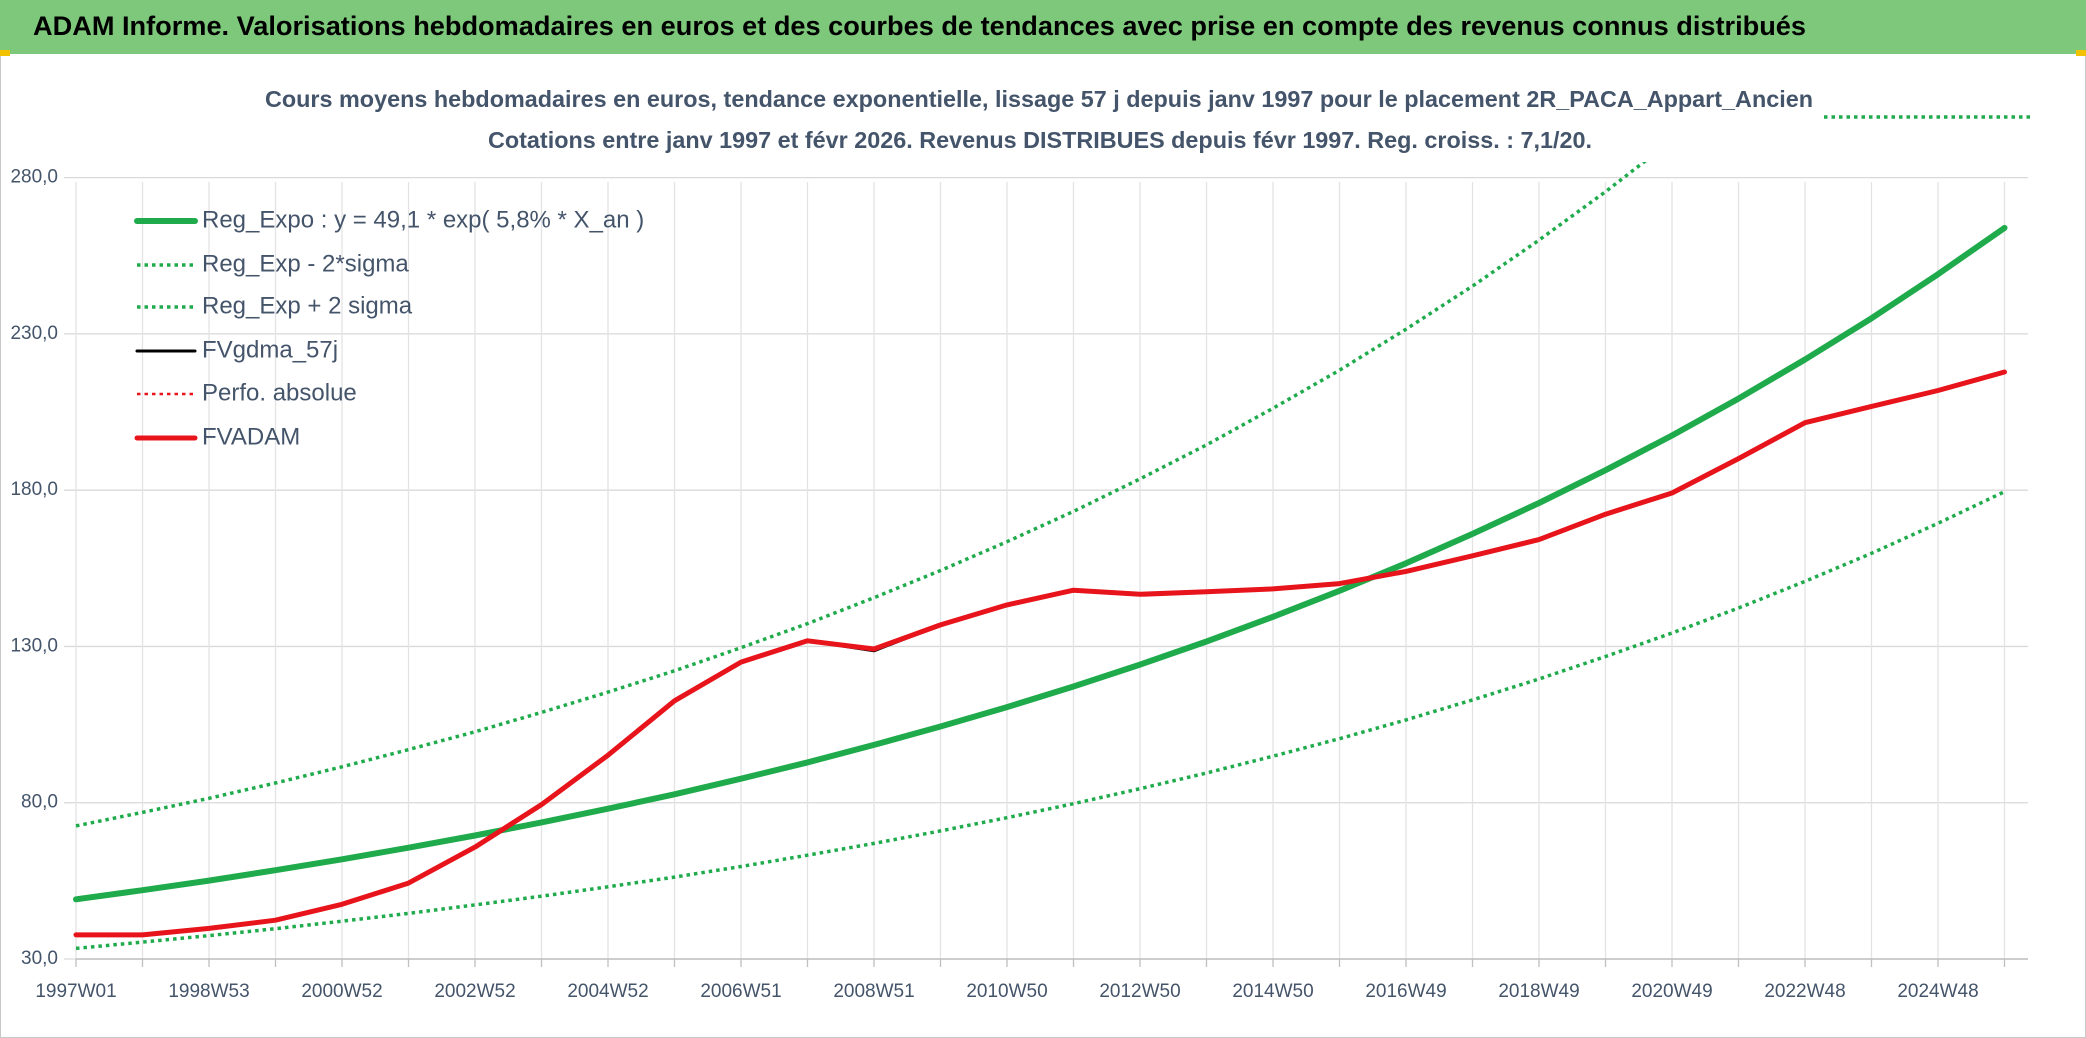 The height and width of the screenshot is (1038, 2086). What do you see at coordinates (1139, 991) in the screenshot?
I see `x-tick-label: 2012W50` at bounding box center [1139, 991].